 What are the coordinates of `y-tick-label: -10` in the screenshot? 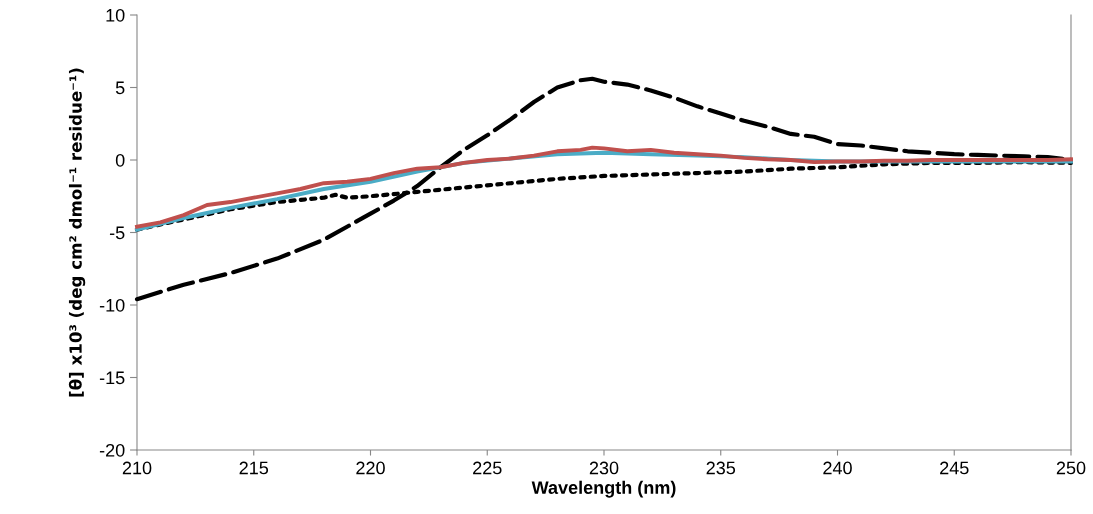 It's located at (112, 305).